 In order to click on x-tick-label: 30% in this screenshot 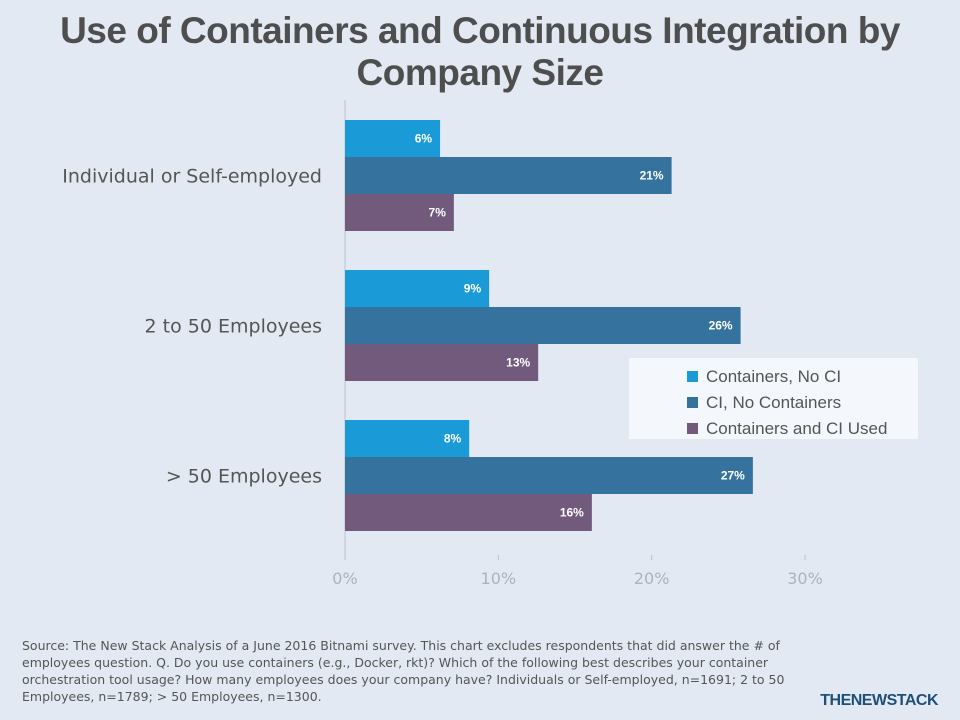, I will do `click(805, 578)`.